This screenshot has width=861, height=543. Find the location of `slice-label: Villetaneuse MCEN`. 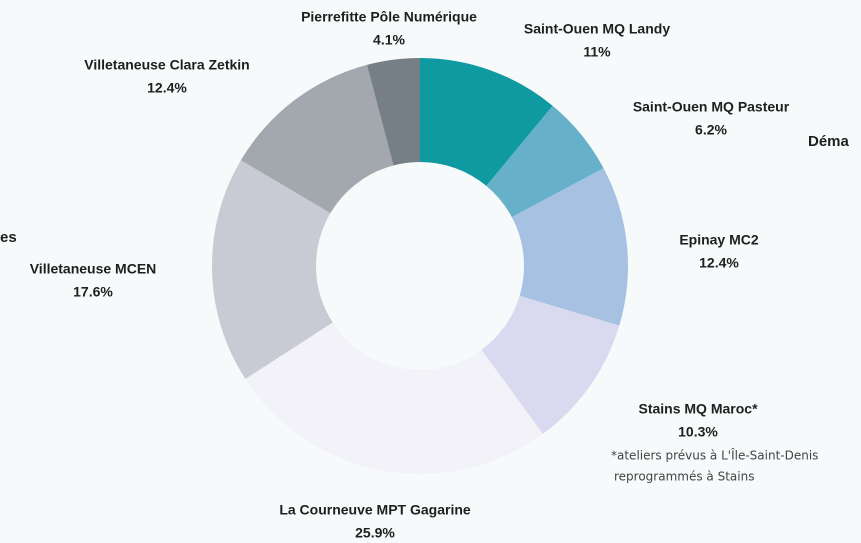

slice-label: Villetaneuse MCEN is located at coordinates (93, 269).